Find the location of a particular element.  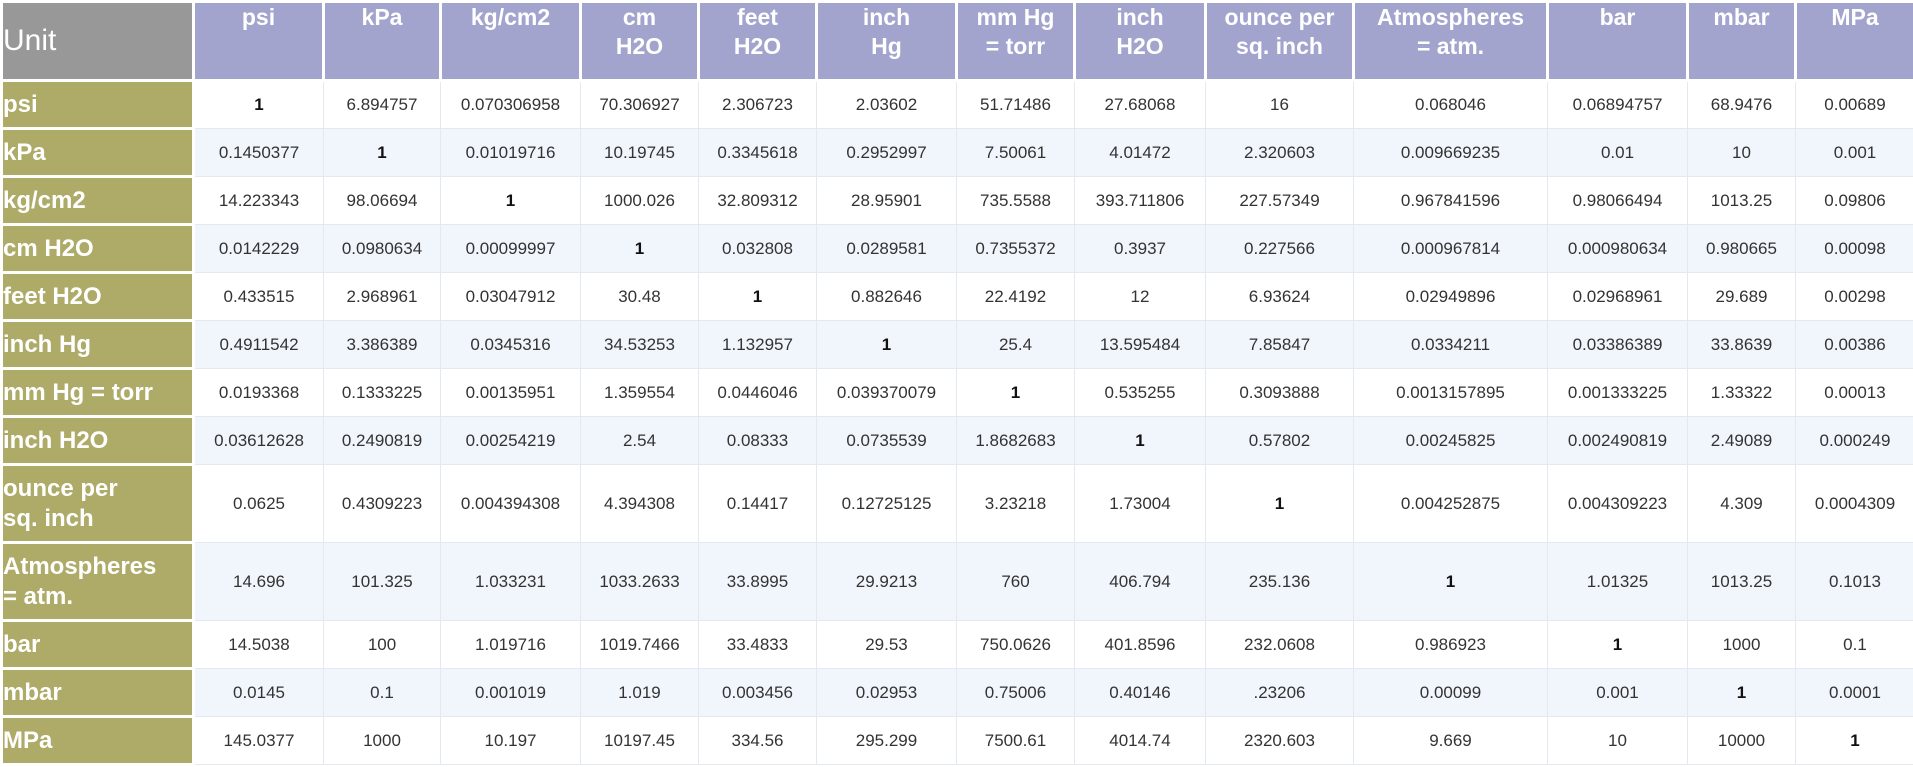

row-header-label: mm Hg = torr is located at coordinates (78, 392).